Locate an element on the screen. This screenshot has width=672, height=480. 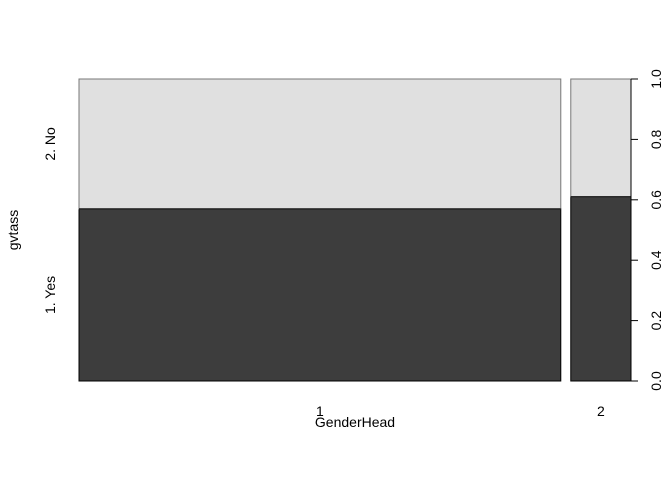
right-axis-tick-label: 0.0 is located at coordinates (656, 381).